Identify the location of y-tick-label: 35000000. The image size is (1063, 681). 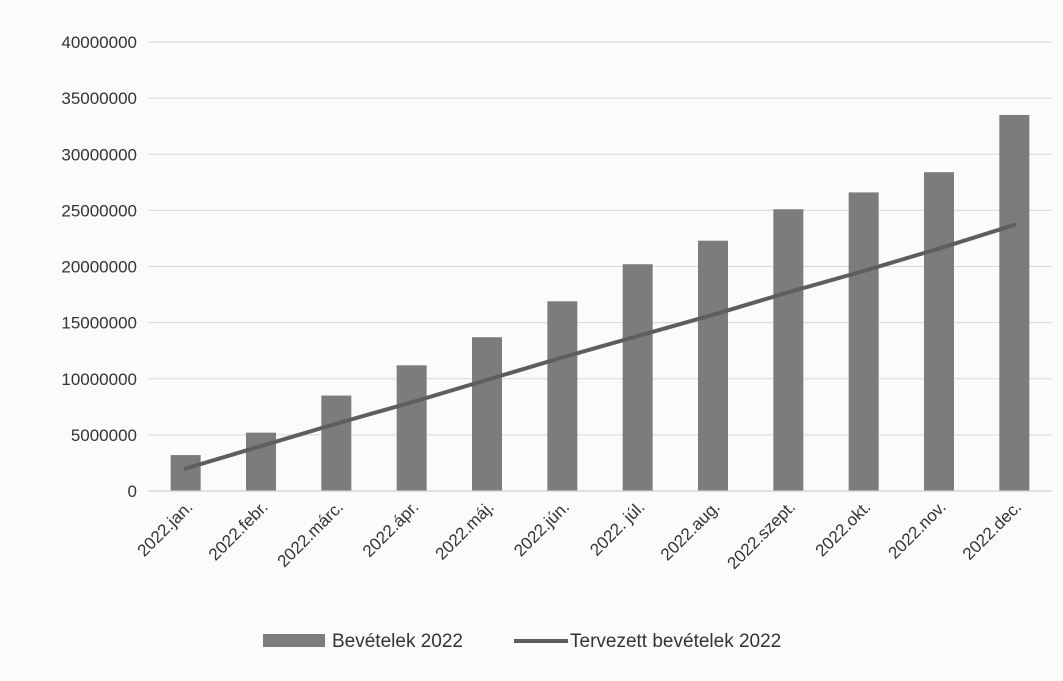
(99, 98).